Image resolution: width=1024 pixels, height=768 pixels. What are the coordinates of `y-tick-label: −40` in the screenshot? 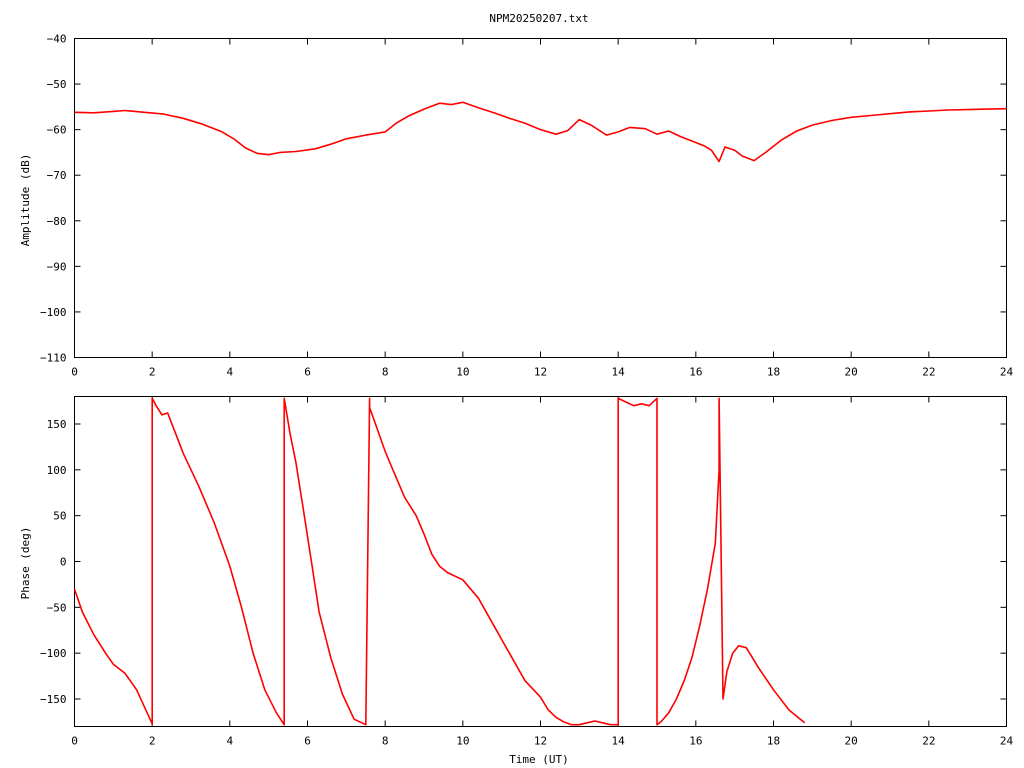 It's located at (57, 39).